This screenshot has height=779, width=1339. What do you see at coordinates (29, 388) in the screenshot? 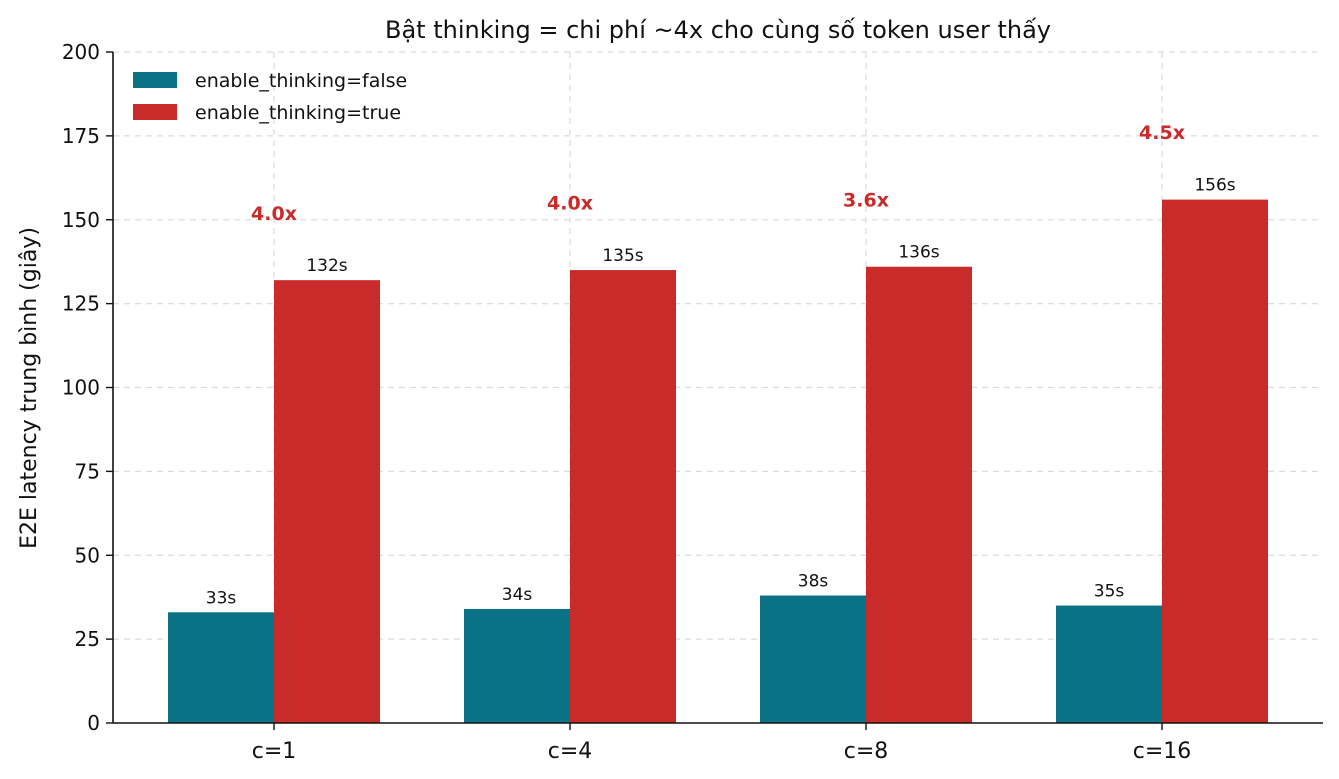
I see `y-axis-label: E2E latency trung bình (giây)` at bounding box center [29, 388].